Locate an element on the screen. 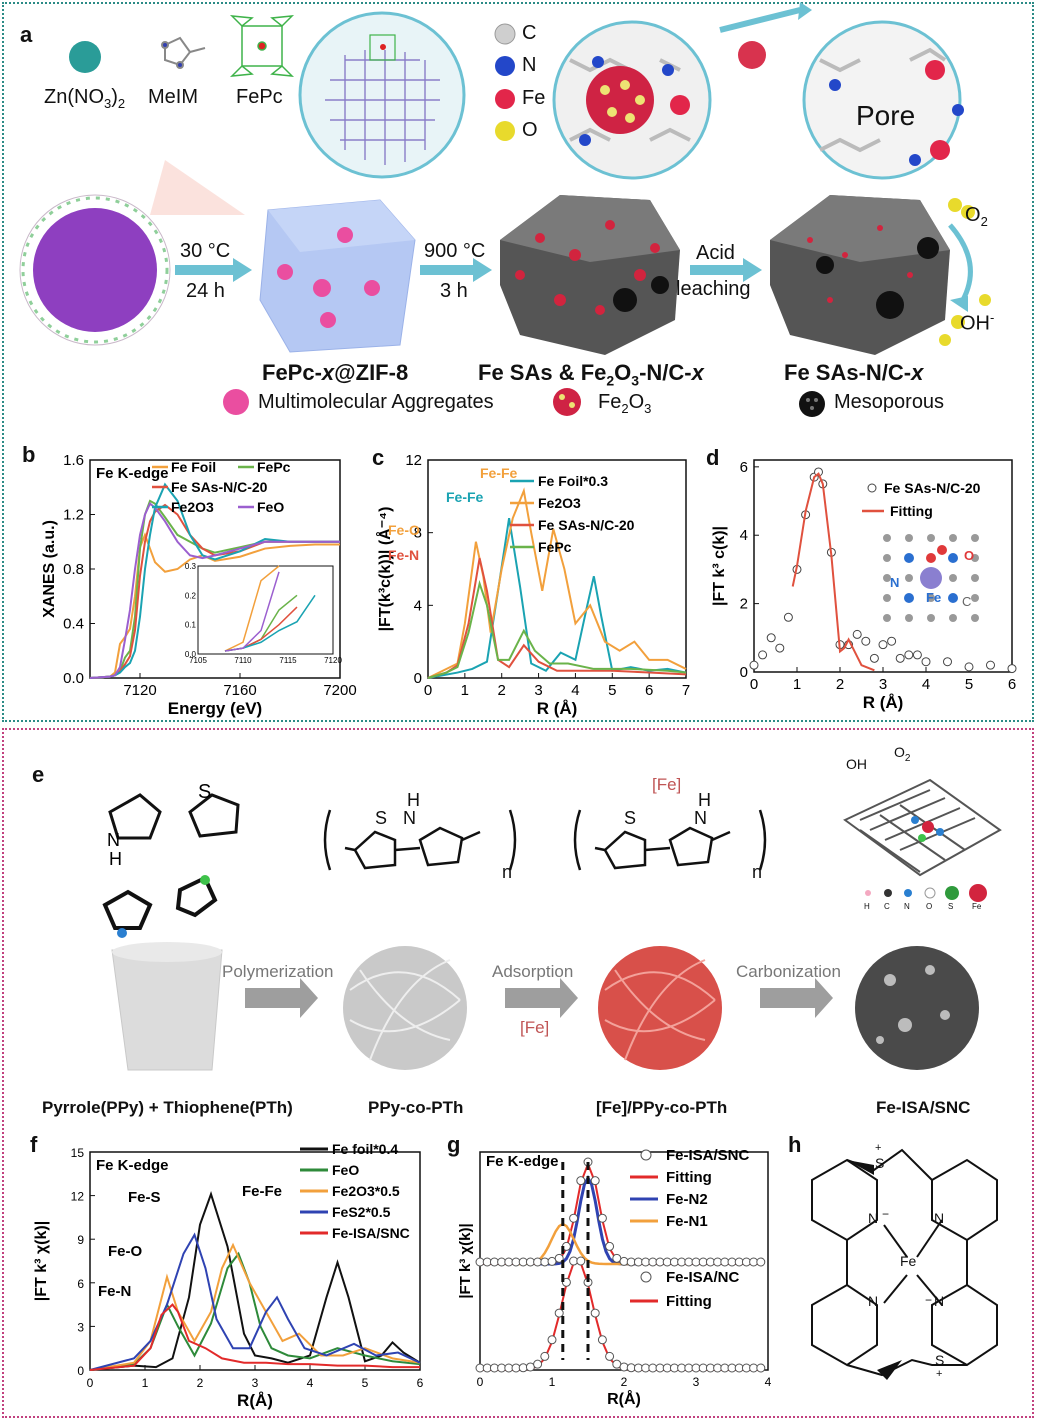 The image size is (1037, 1422). d-xtick-label: 3 is located at coordinates (883, 684).